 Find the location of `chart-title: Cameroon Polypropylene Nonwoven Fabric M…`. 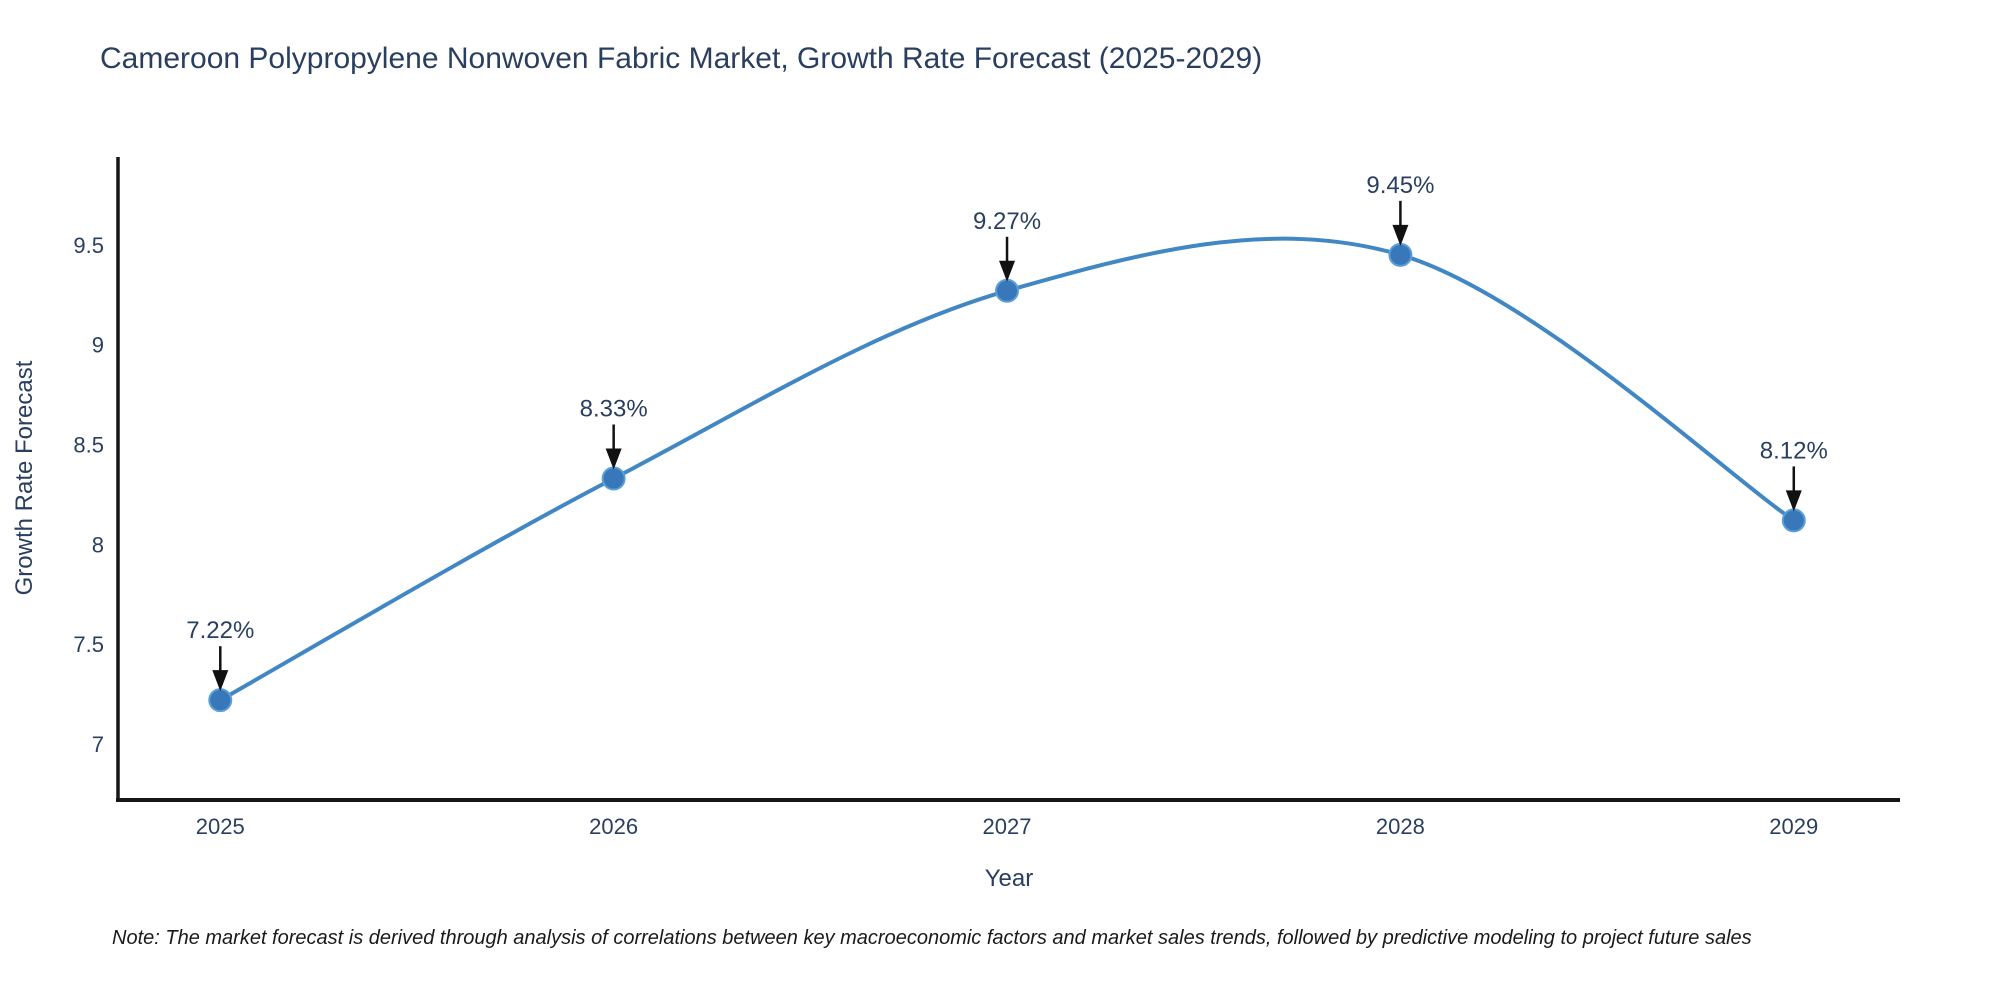

chart-title: Cameroon Polypropylene Nonwoven Fabric M… is located at coordinates (681, 58).